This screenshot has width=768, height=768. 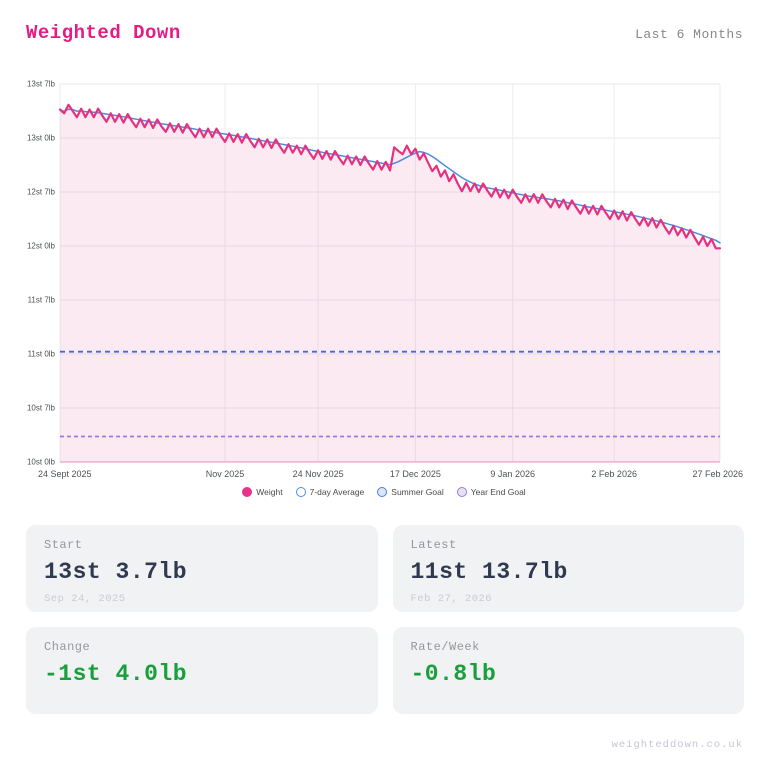 What do you see at coordinates (247, 492) in the screenshot?
I see `weight-series-swatch-icon` at bounding box center [247, 492].